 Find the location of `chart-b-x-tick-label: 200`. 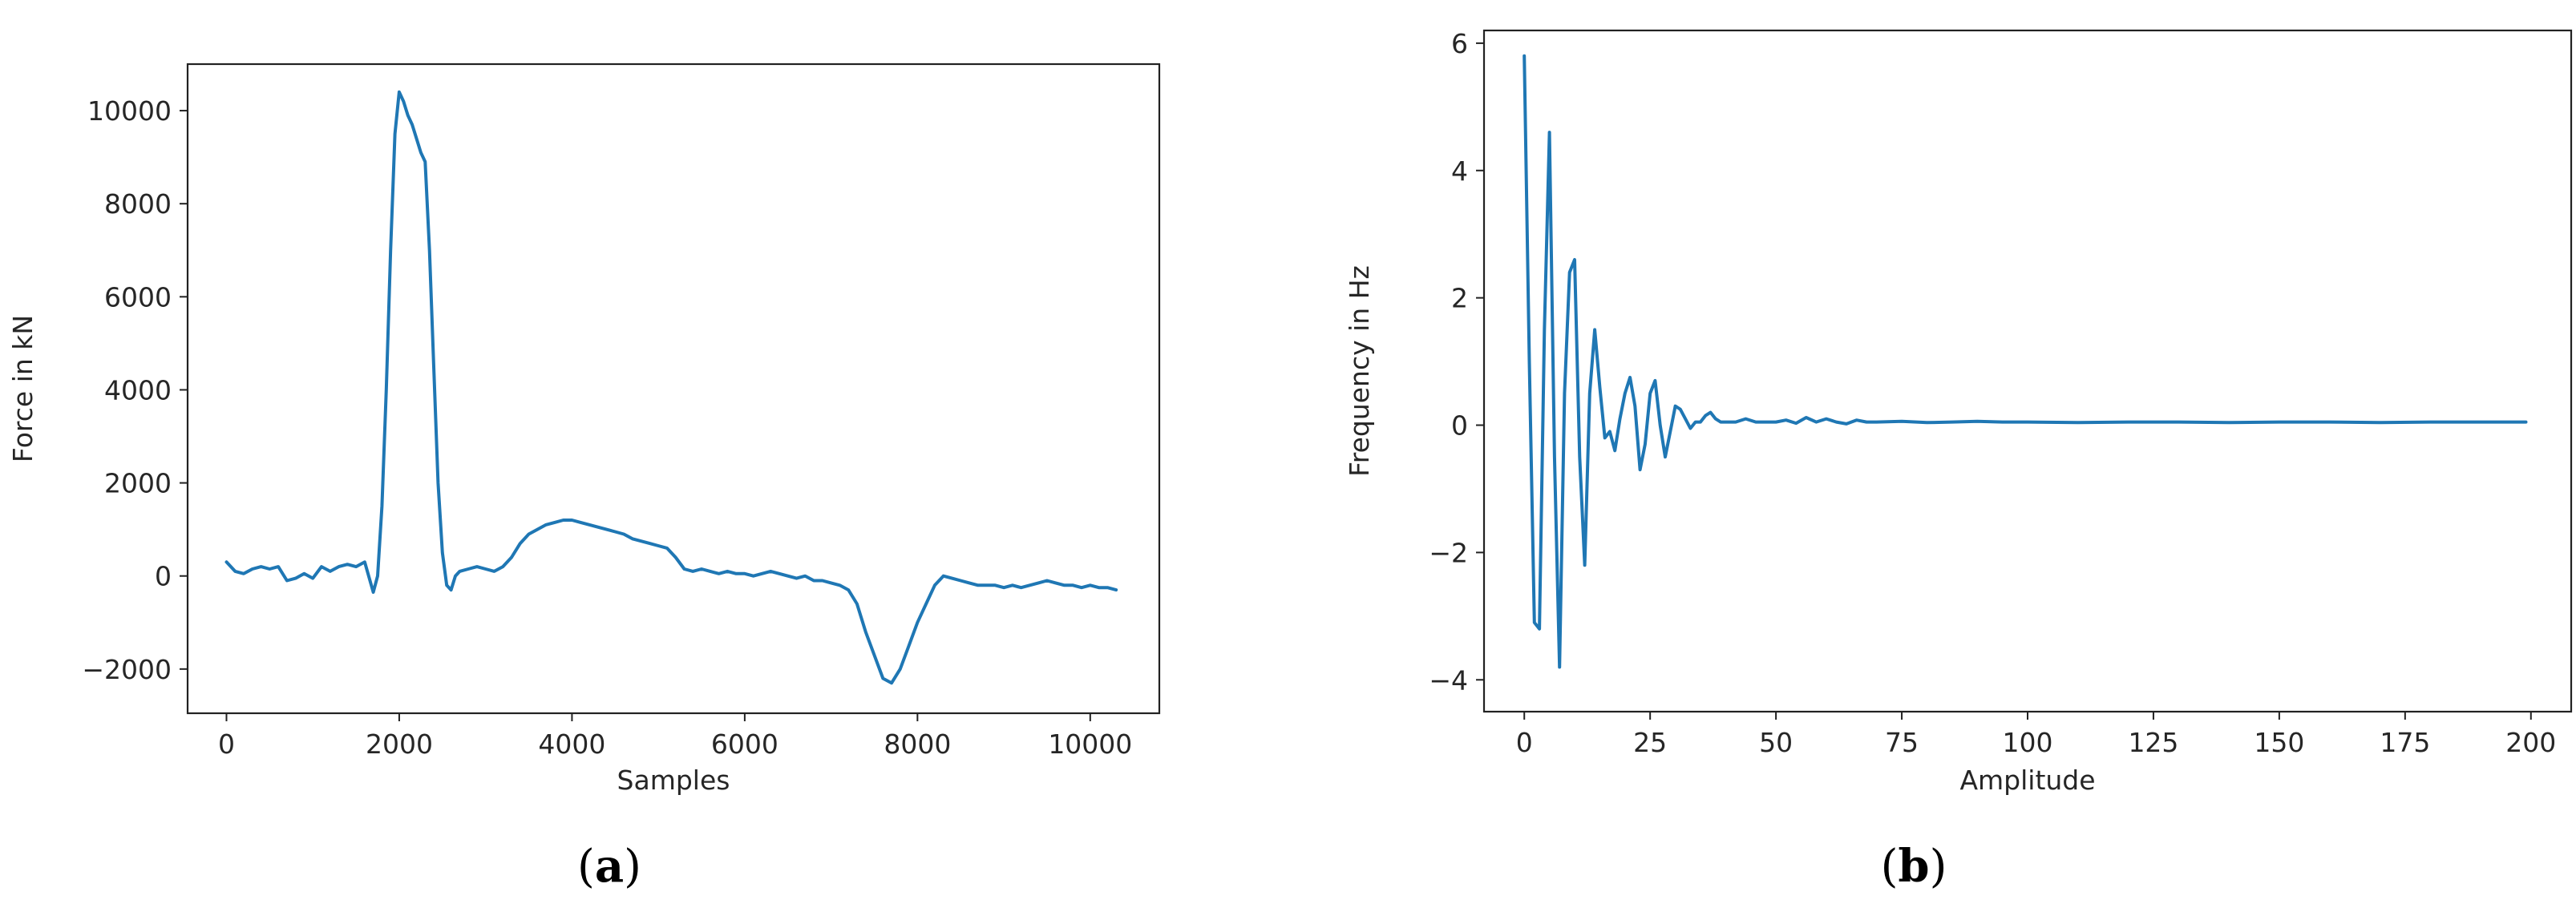

chart-b-x-tick-label: 200 is located at coordinates (2530, 742).